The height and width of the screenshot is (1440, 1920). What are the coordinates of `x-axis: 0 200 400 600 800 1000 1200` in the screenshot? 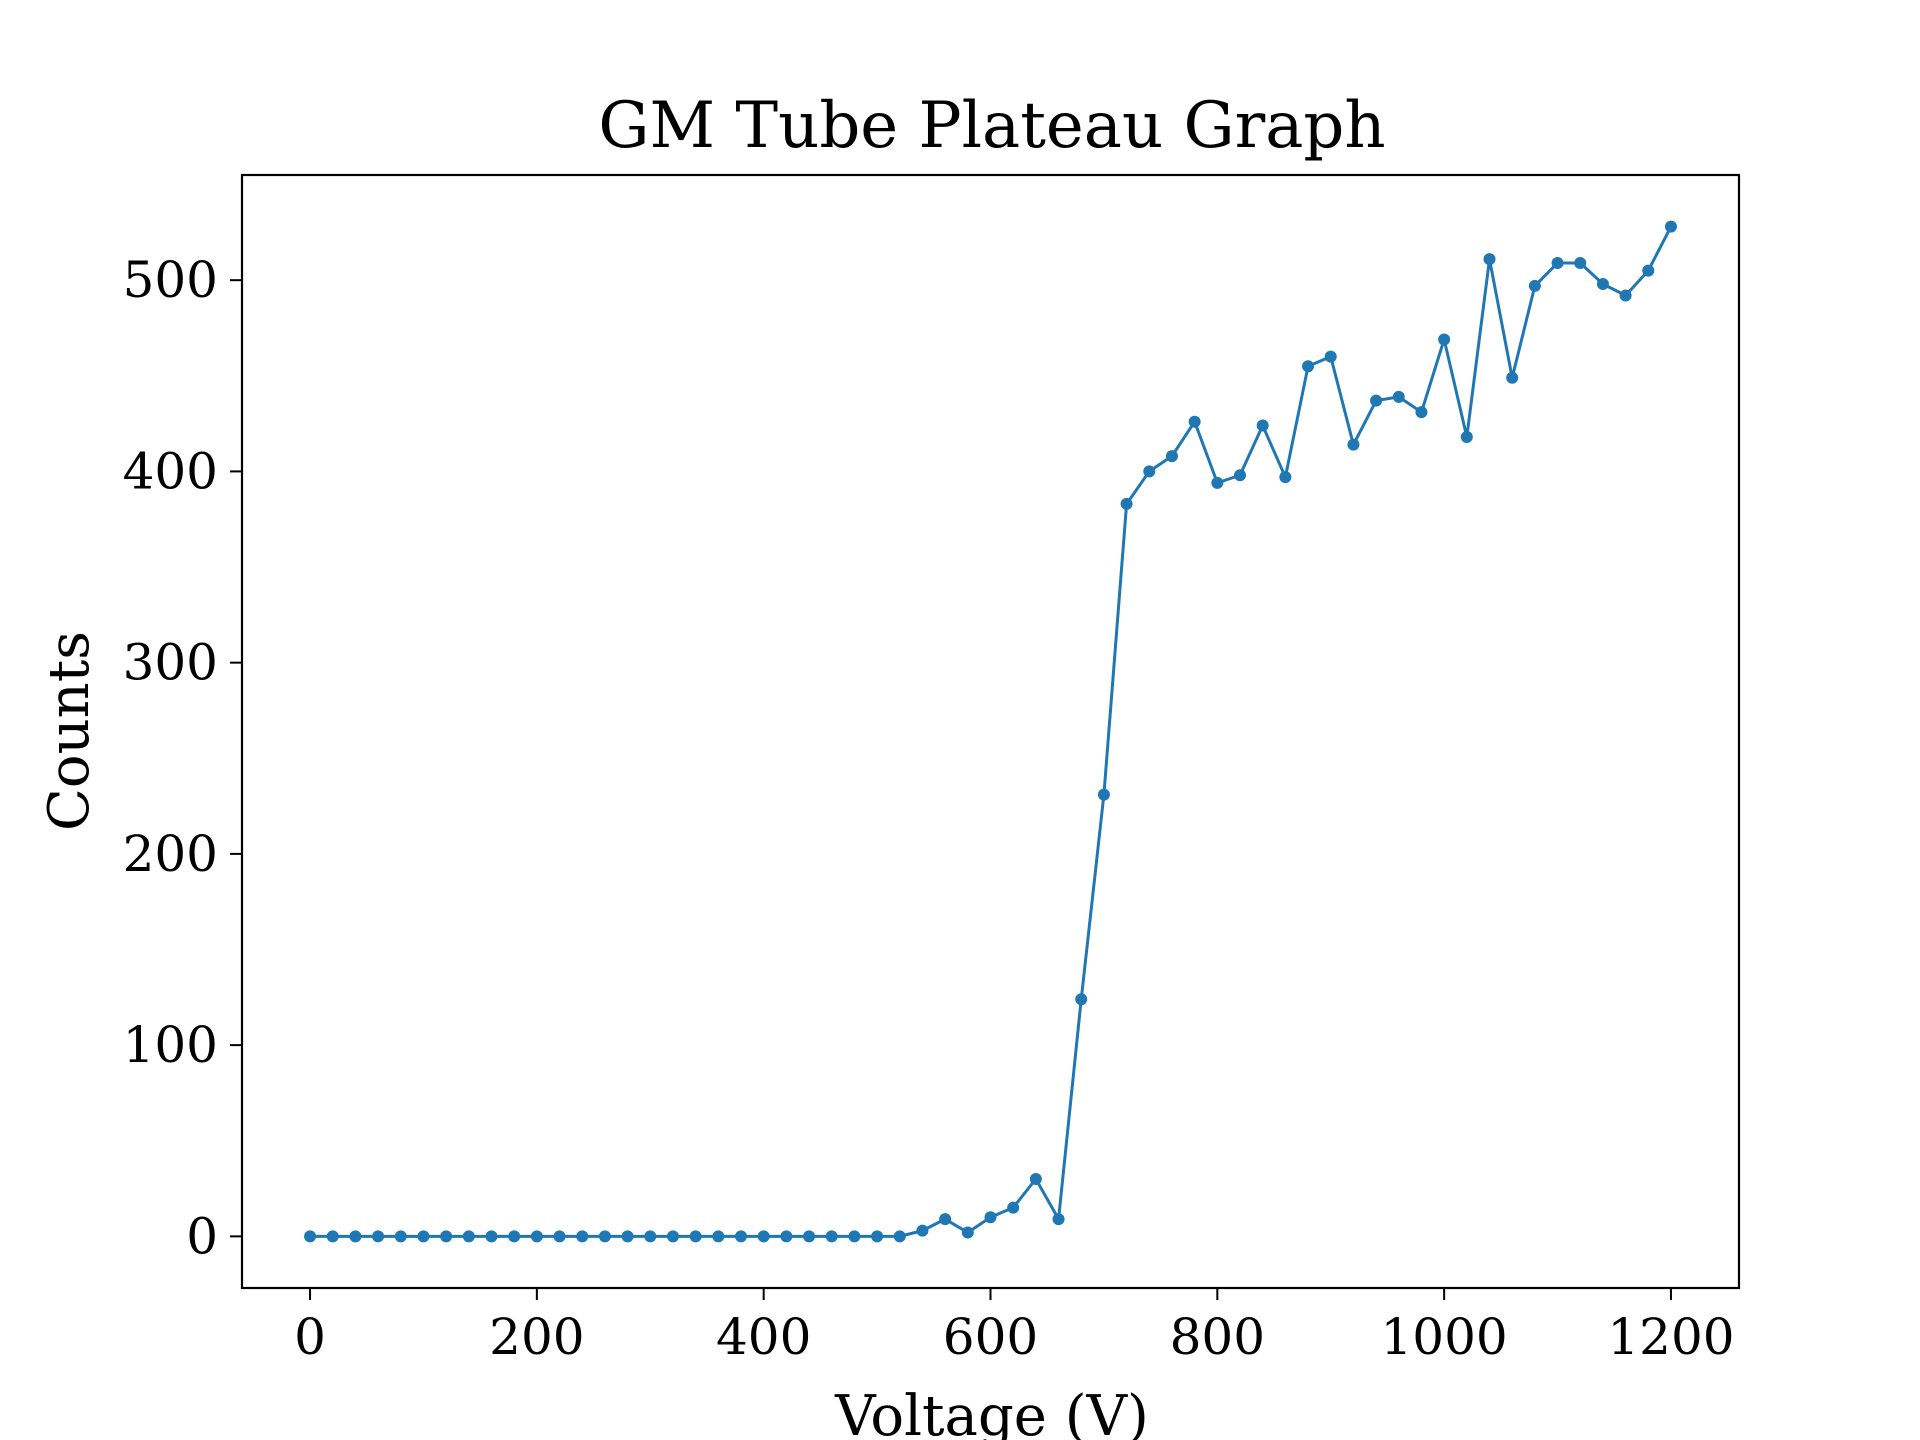 It's located at (1014, 1327).